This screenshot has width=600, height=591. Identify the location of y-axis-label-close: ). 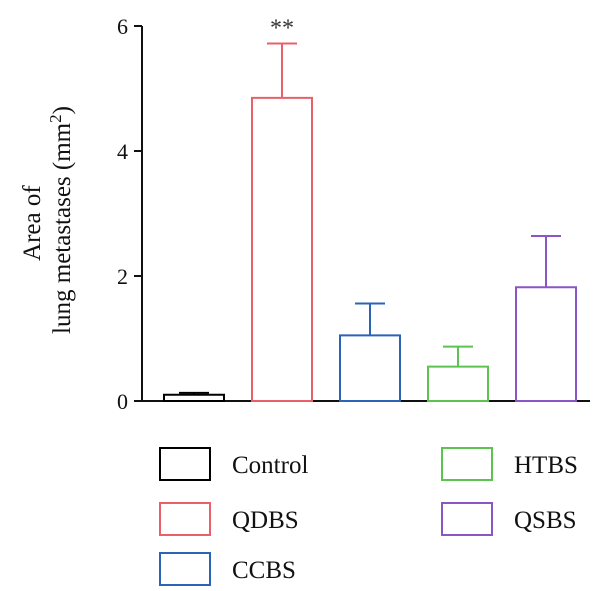
(62, 110).